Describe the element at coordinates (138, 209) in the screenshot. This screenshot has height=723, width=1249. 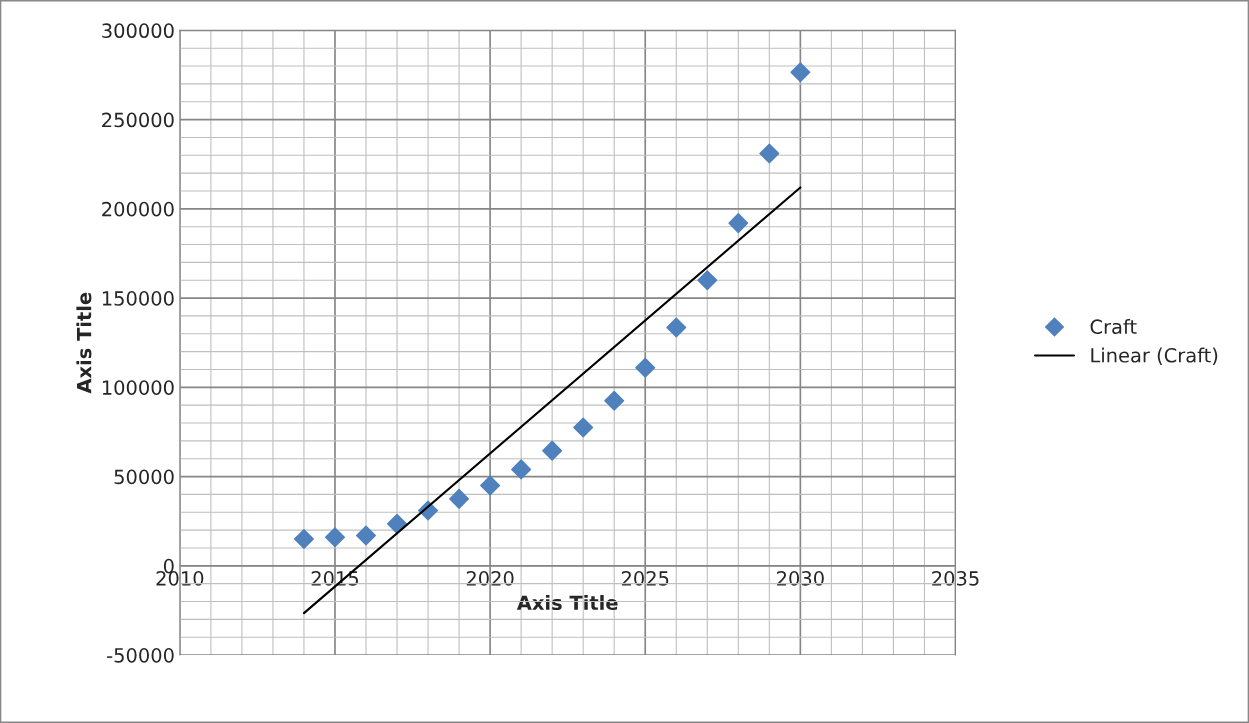
I see `y-tick-label: 200000` at that location.